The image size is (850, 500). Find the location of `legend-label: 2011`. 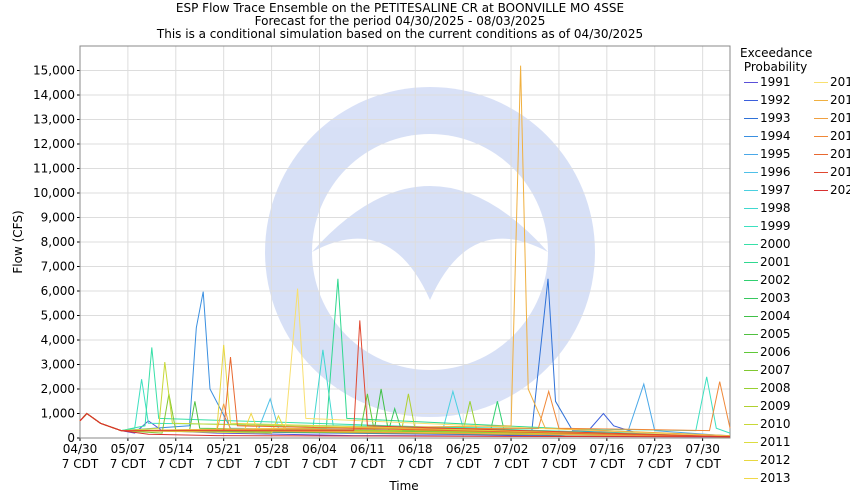

legend-label: 2011 is located at coordinates (775, 442).